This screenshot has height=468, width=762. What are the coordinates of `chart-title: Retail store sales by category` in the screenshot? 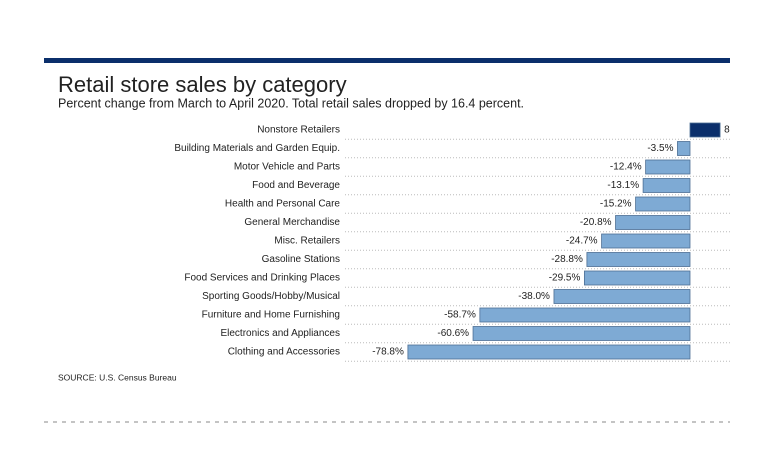 It's located at (202, 84).